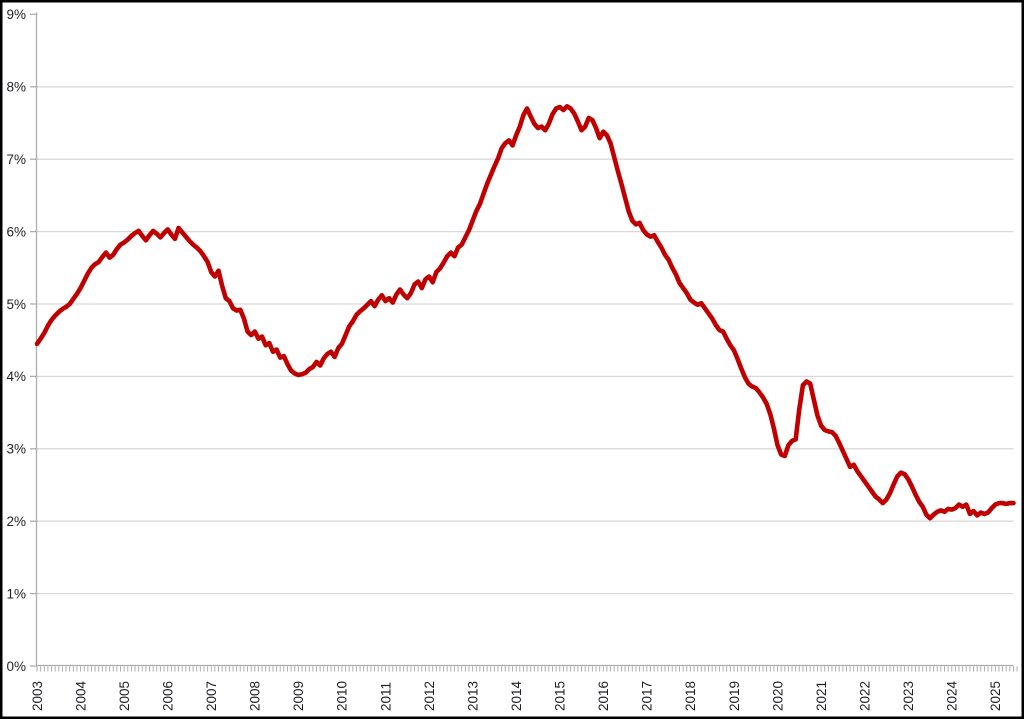 This screenshot has width=1024, height=719. I want to click on y-axis-label-7%: 7%, so click(16, 159).